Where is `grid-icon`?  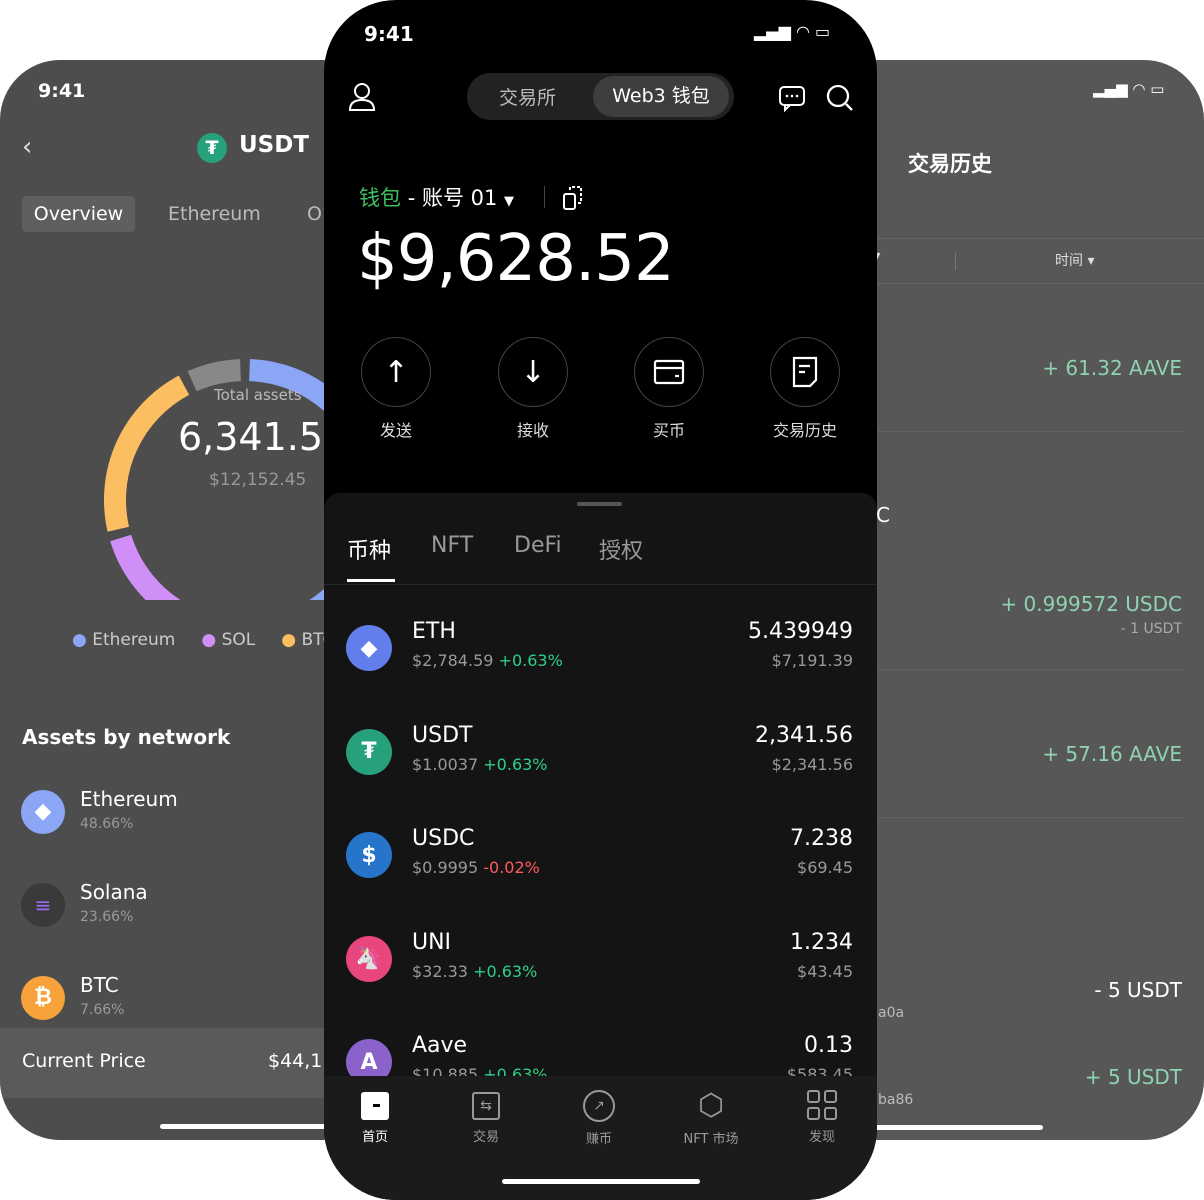 grid-icon is located at coordinates (822, 1105).